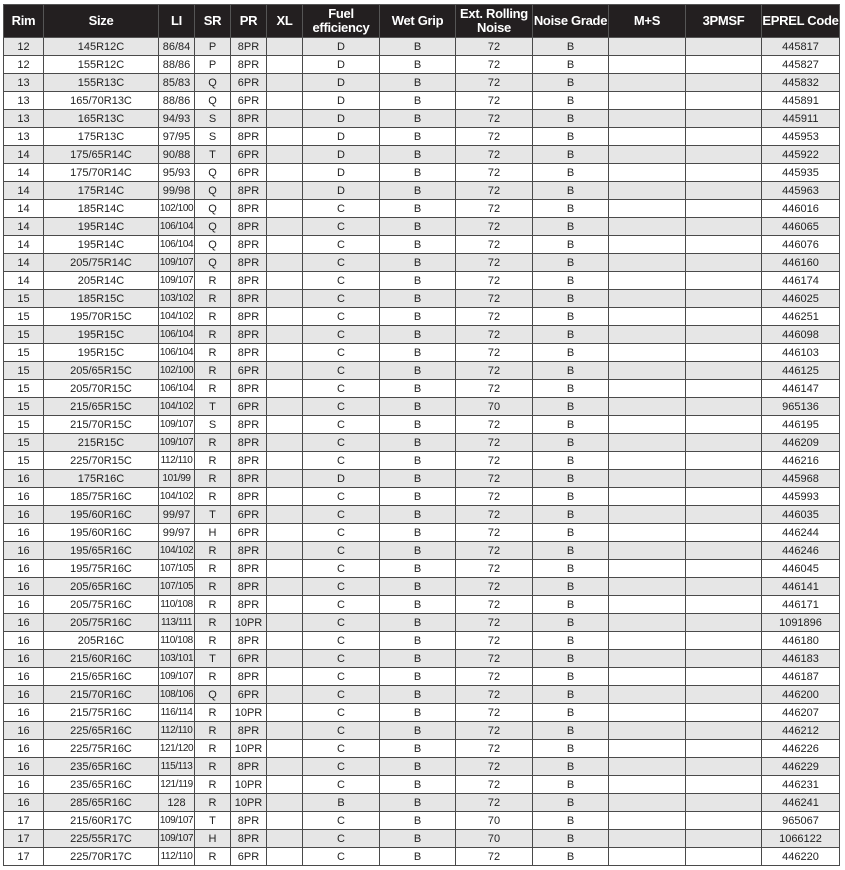 The height and width of the screenshot is (870, 845). What do you see at coordinates (101, 154) in the screenshot?
I see `cell-size: 175/65R14C` at bounding box center [101, 154].